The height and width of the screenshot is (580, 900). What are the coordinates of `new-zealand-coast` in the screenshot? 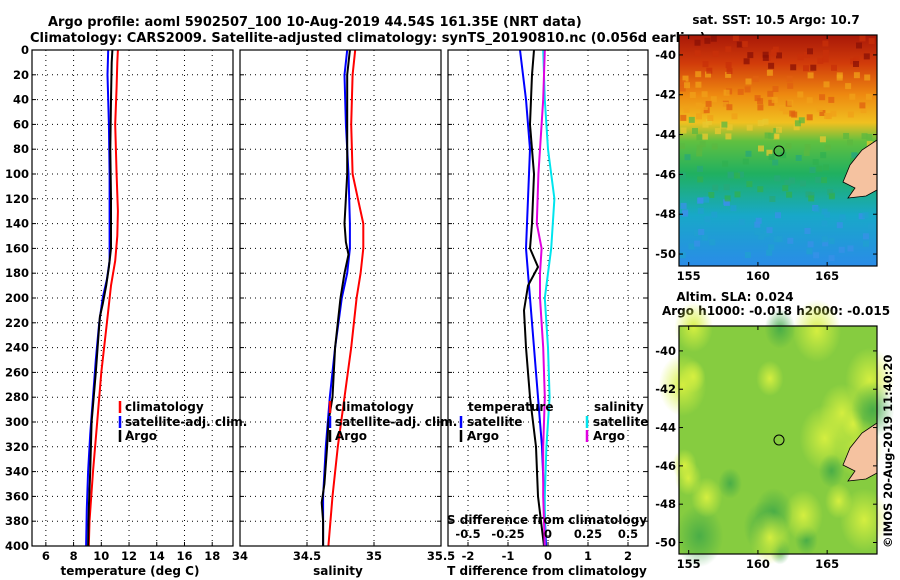 It's located at (860, 169).